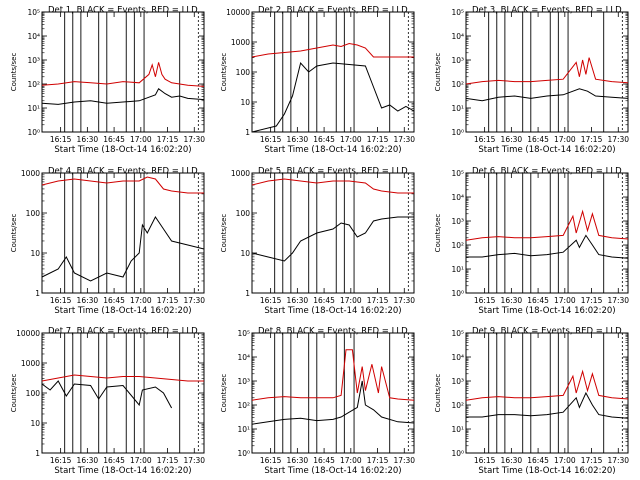  I want to click on panel-title: Det 2, BLACK = Events, RED = LLD, so click(333, 11).